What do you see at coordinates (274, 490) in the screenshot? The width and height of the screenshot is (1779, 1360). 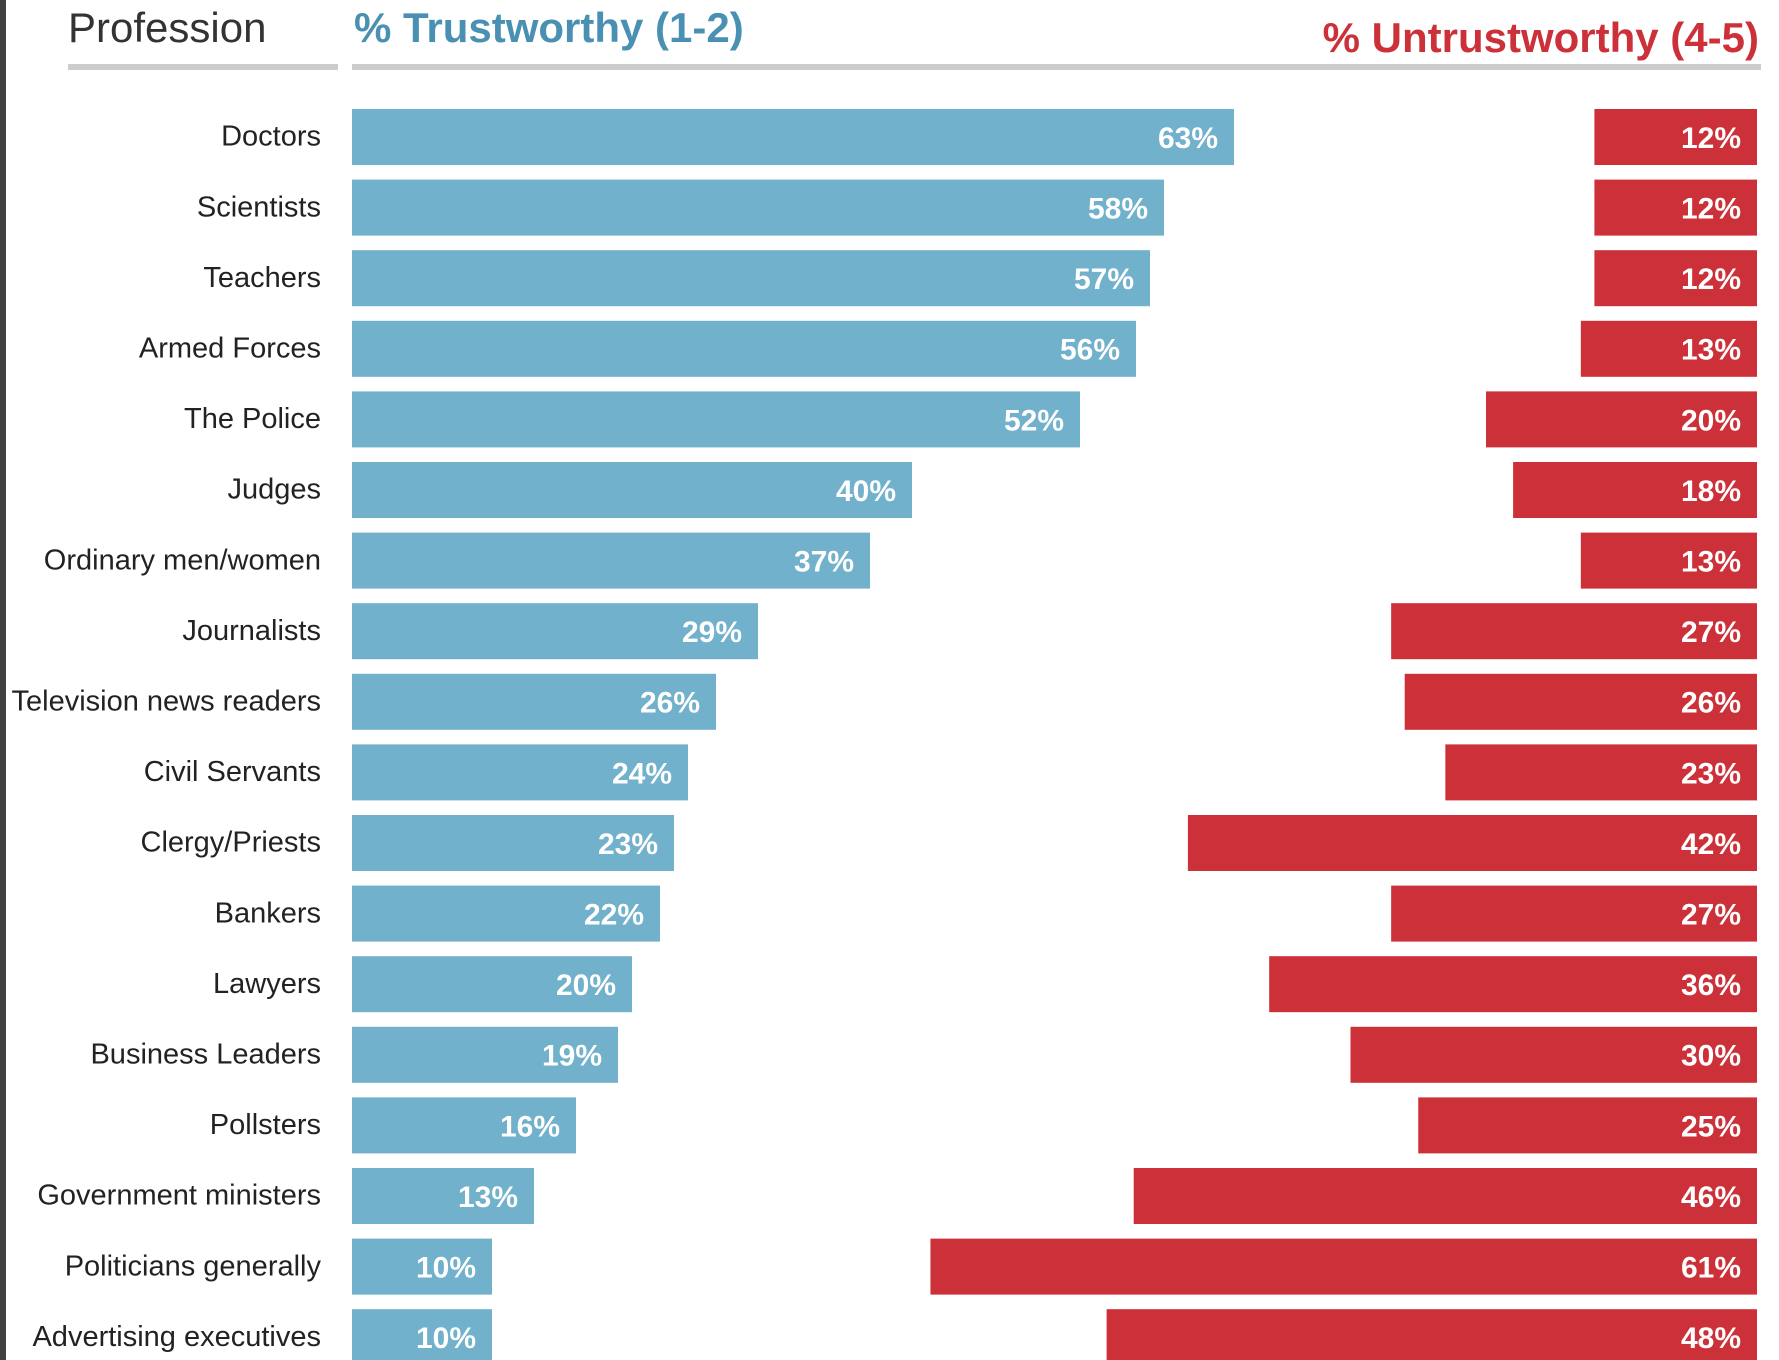 I see `category-label: Judges` at bounding box center [274, 490].